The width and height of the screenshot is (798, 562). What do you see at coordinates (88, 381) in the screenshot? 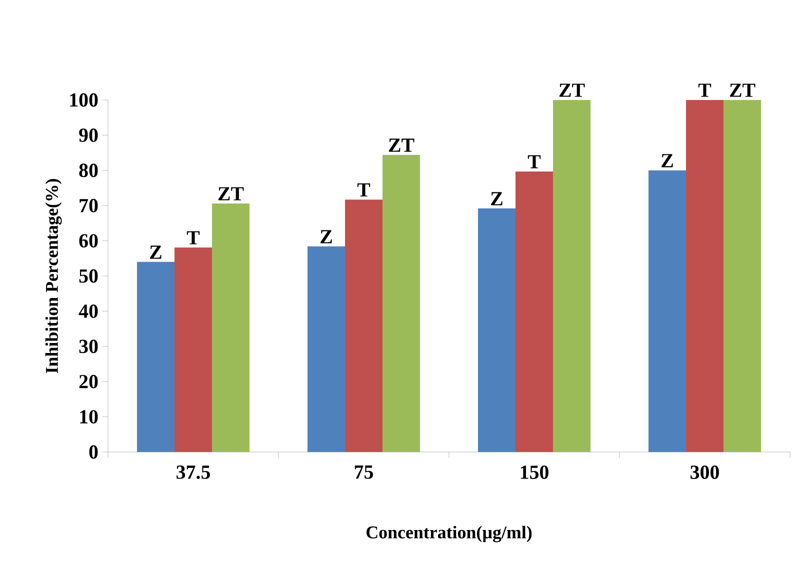
I see `y-tick-label: 20` at bounding box center [88, 381].